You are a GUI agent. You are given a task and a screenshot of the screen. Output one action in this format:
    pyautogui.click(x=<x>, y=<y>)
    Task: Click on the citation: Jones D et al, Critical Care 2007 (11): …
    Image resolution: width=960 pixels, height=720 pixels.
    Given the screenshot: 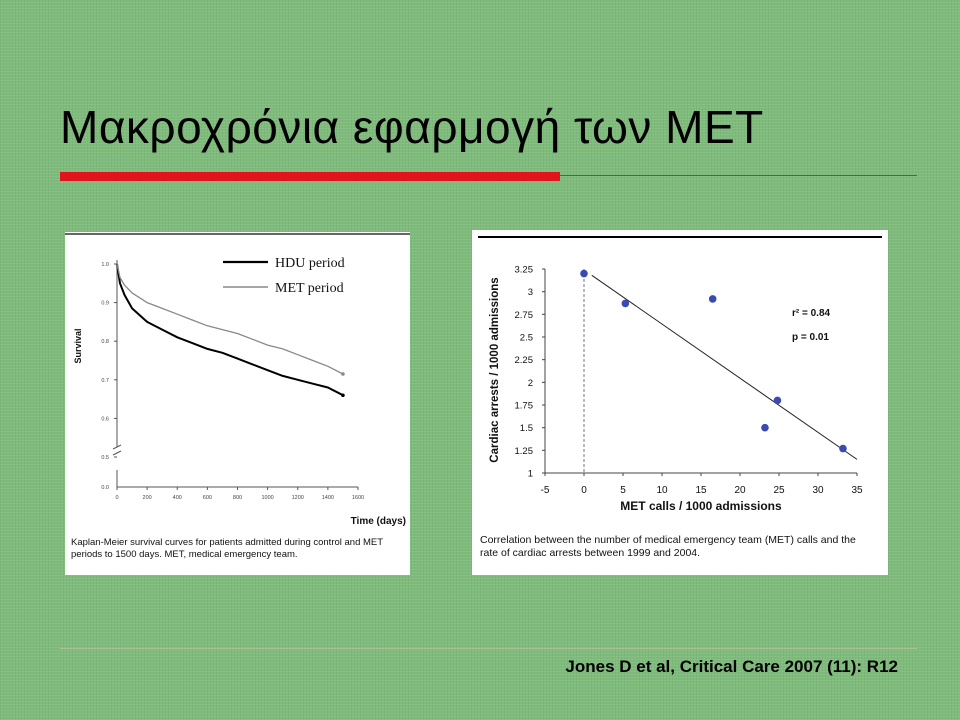 What is the action you would take?
    pyautogui.click(x=731, y=666)
    